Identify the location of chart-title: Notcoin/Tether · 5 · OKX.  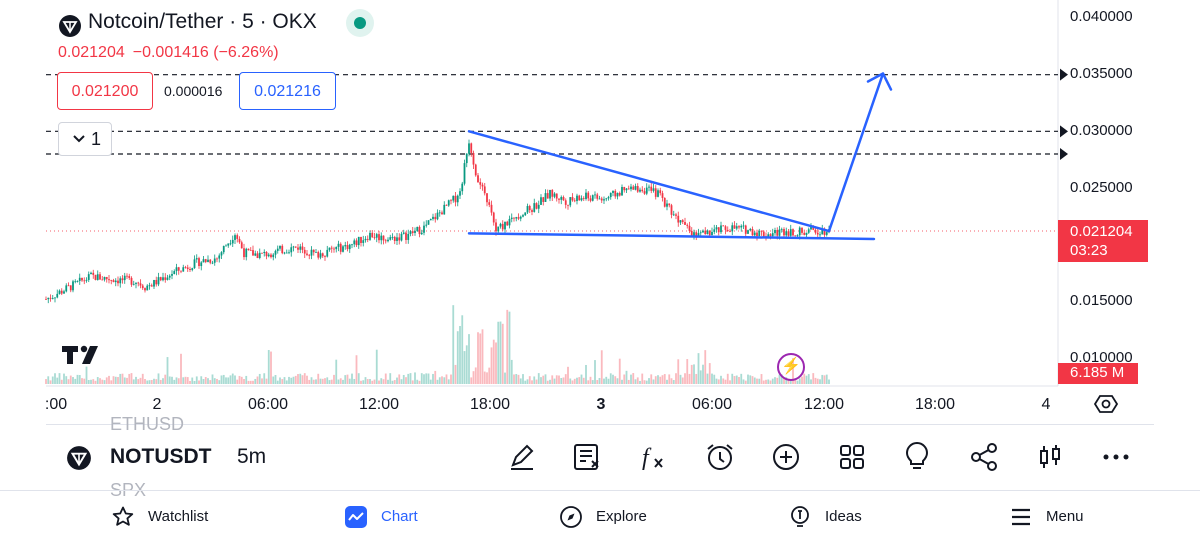
(202, 21).